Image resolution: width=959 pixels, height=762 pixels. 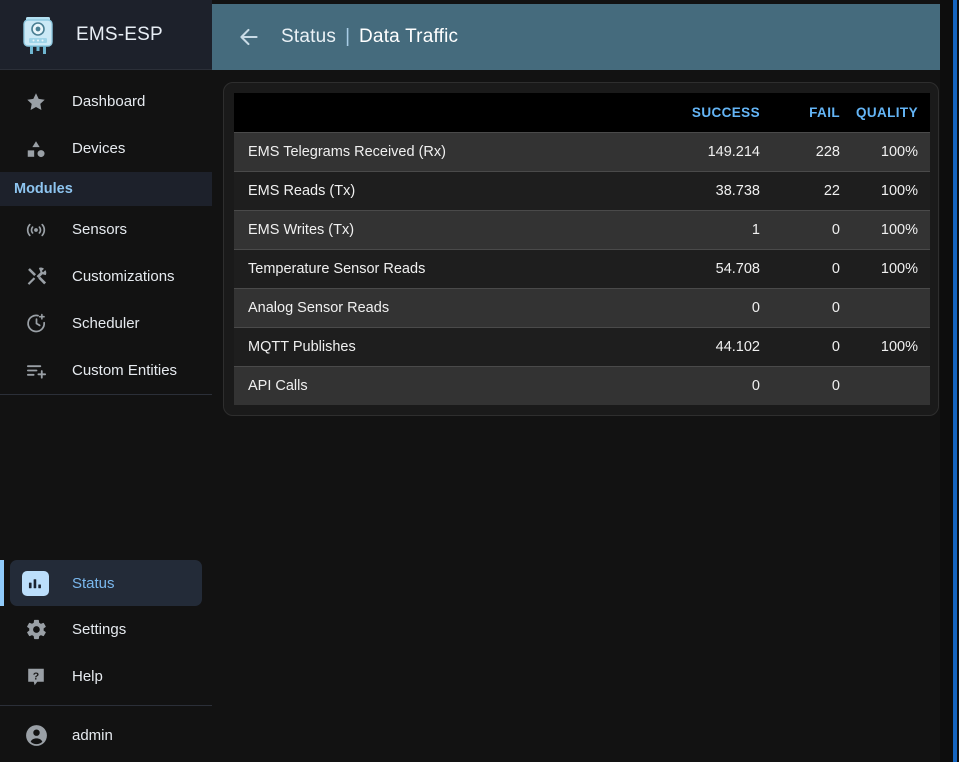 I want to click on sidebar-item-label: Sensors, so click(x=100, y=229).